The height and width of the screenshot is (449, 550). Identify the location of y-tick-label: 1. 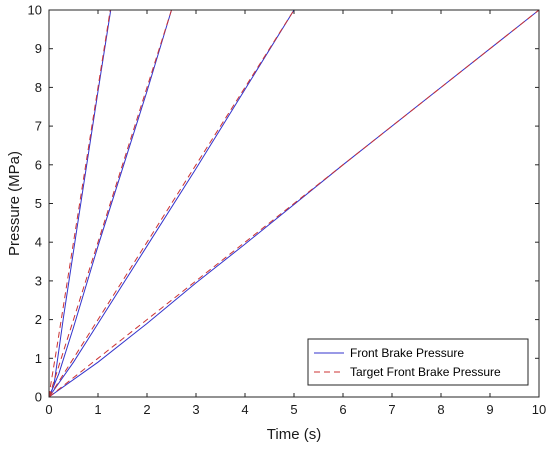
(38, 358).